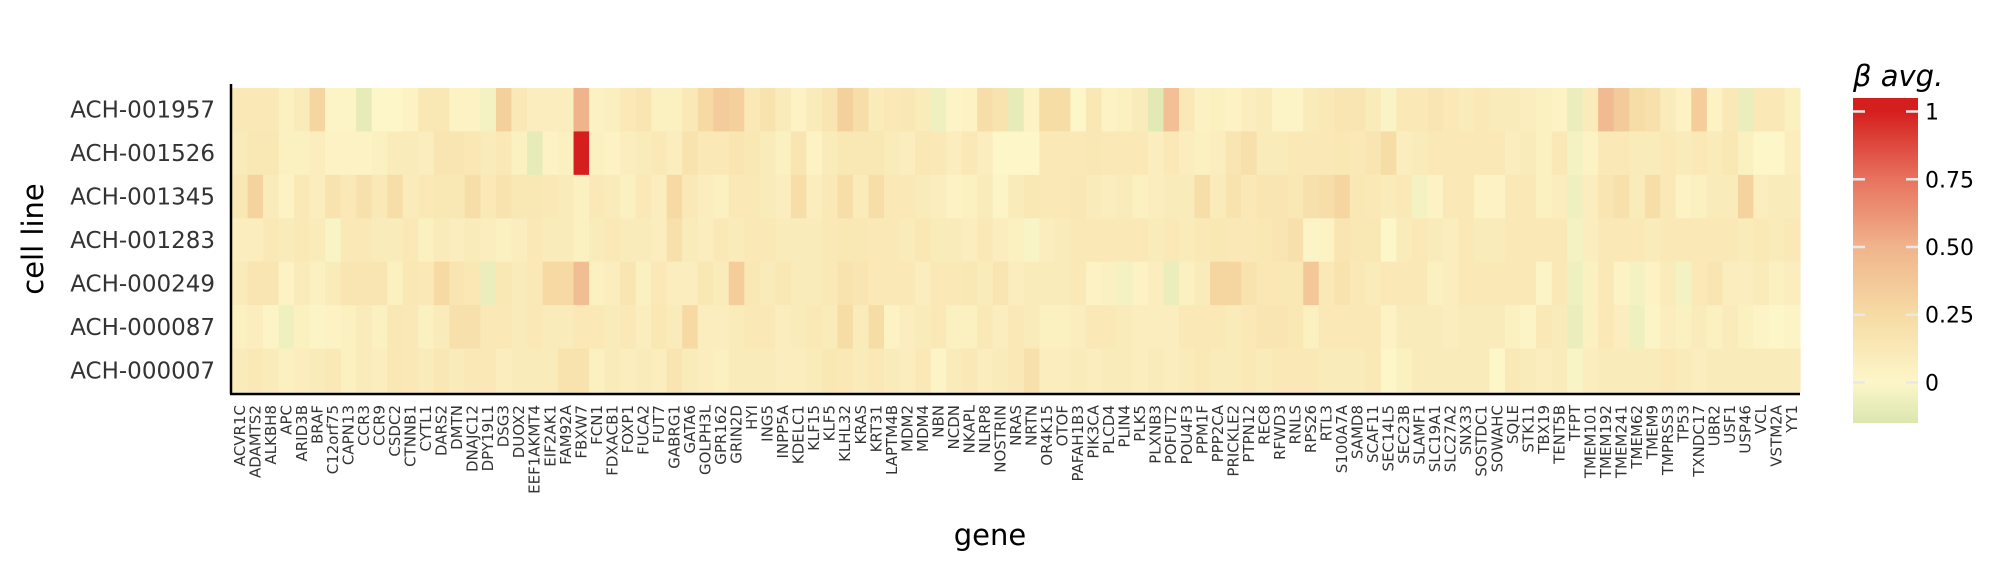 The height and width of the screenshot is (565, 2012). I want to click on x-tick-label: PTPN12, so click(1249, 434).